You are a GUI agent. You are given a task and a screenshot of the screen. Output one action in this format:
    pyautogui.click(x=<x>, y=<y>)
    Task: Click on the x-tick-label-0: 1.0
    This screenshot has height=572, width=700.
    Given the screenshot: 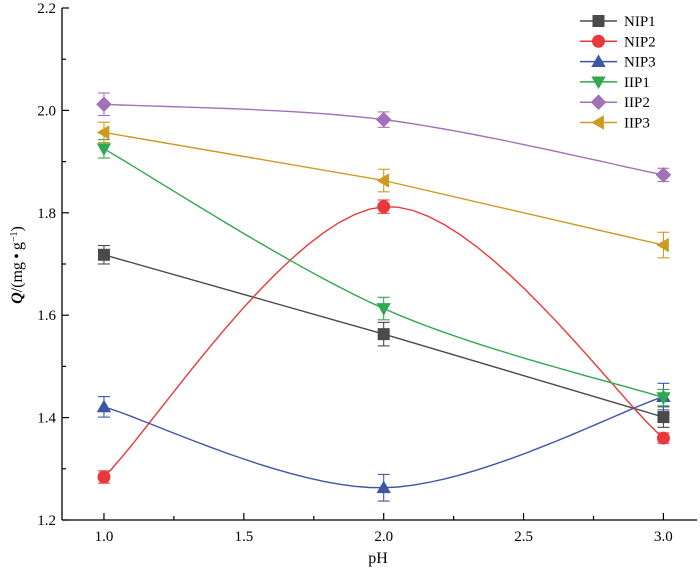 What is the action you would take?
    pyautogui.click(x=104, y=537)
    